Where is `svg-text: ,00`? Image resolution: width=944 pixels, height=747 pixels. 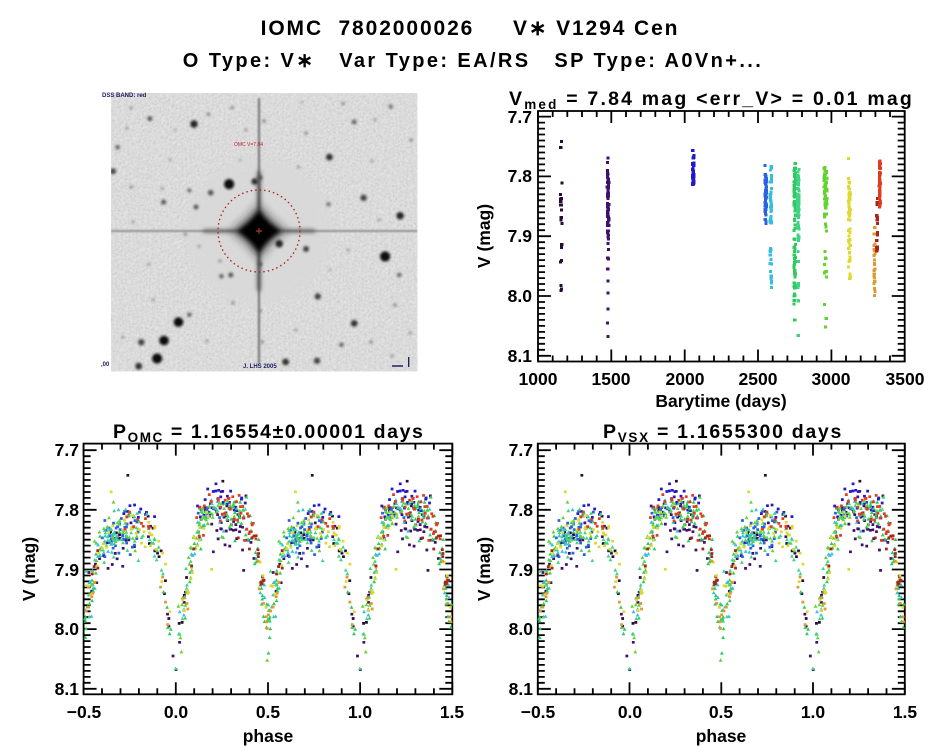
svg-text: ,00 is located at coordinates (105, 365).